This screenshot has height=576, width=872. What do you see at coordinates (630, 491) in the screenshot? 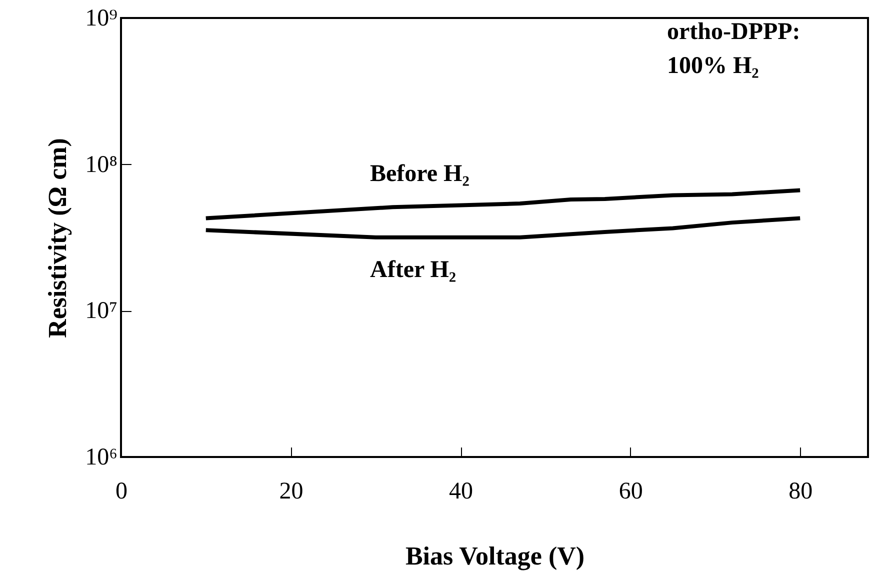
I see `x-tick-label: 60` at bounding box center [630, 491].